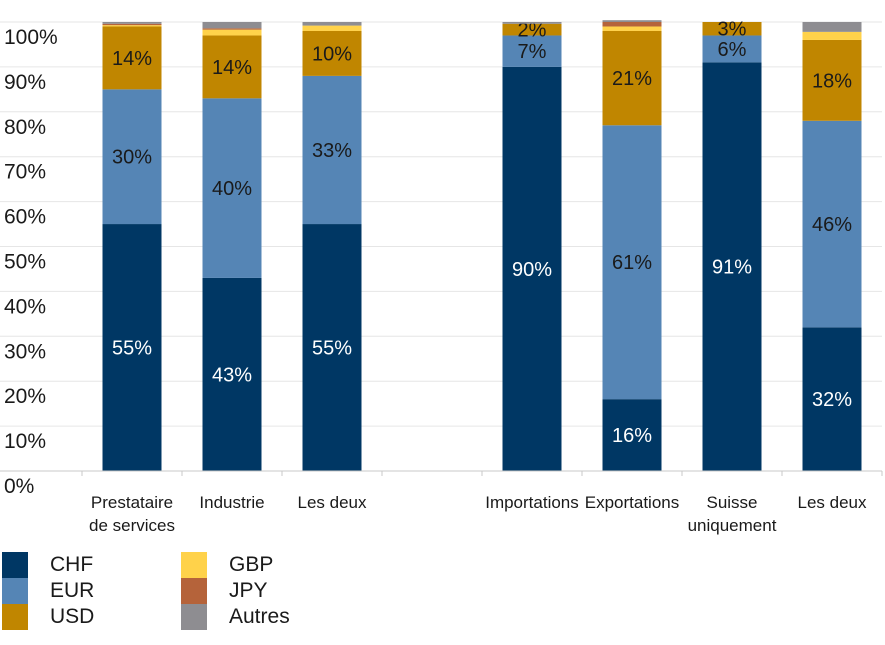 This screenshot has width=885, height=645. I want to click on y-tick-label: 40%, so click(25, 306).